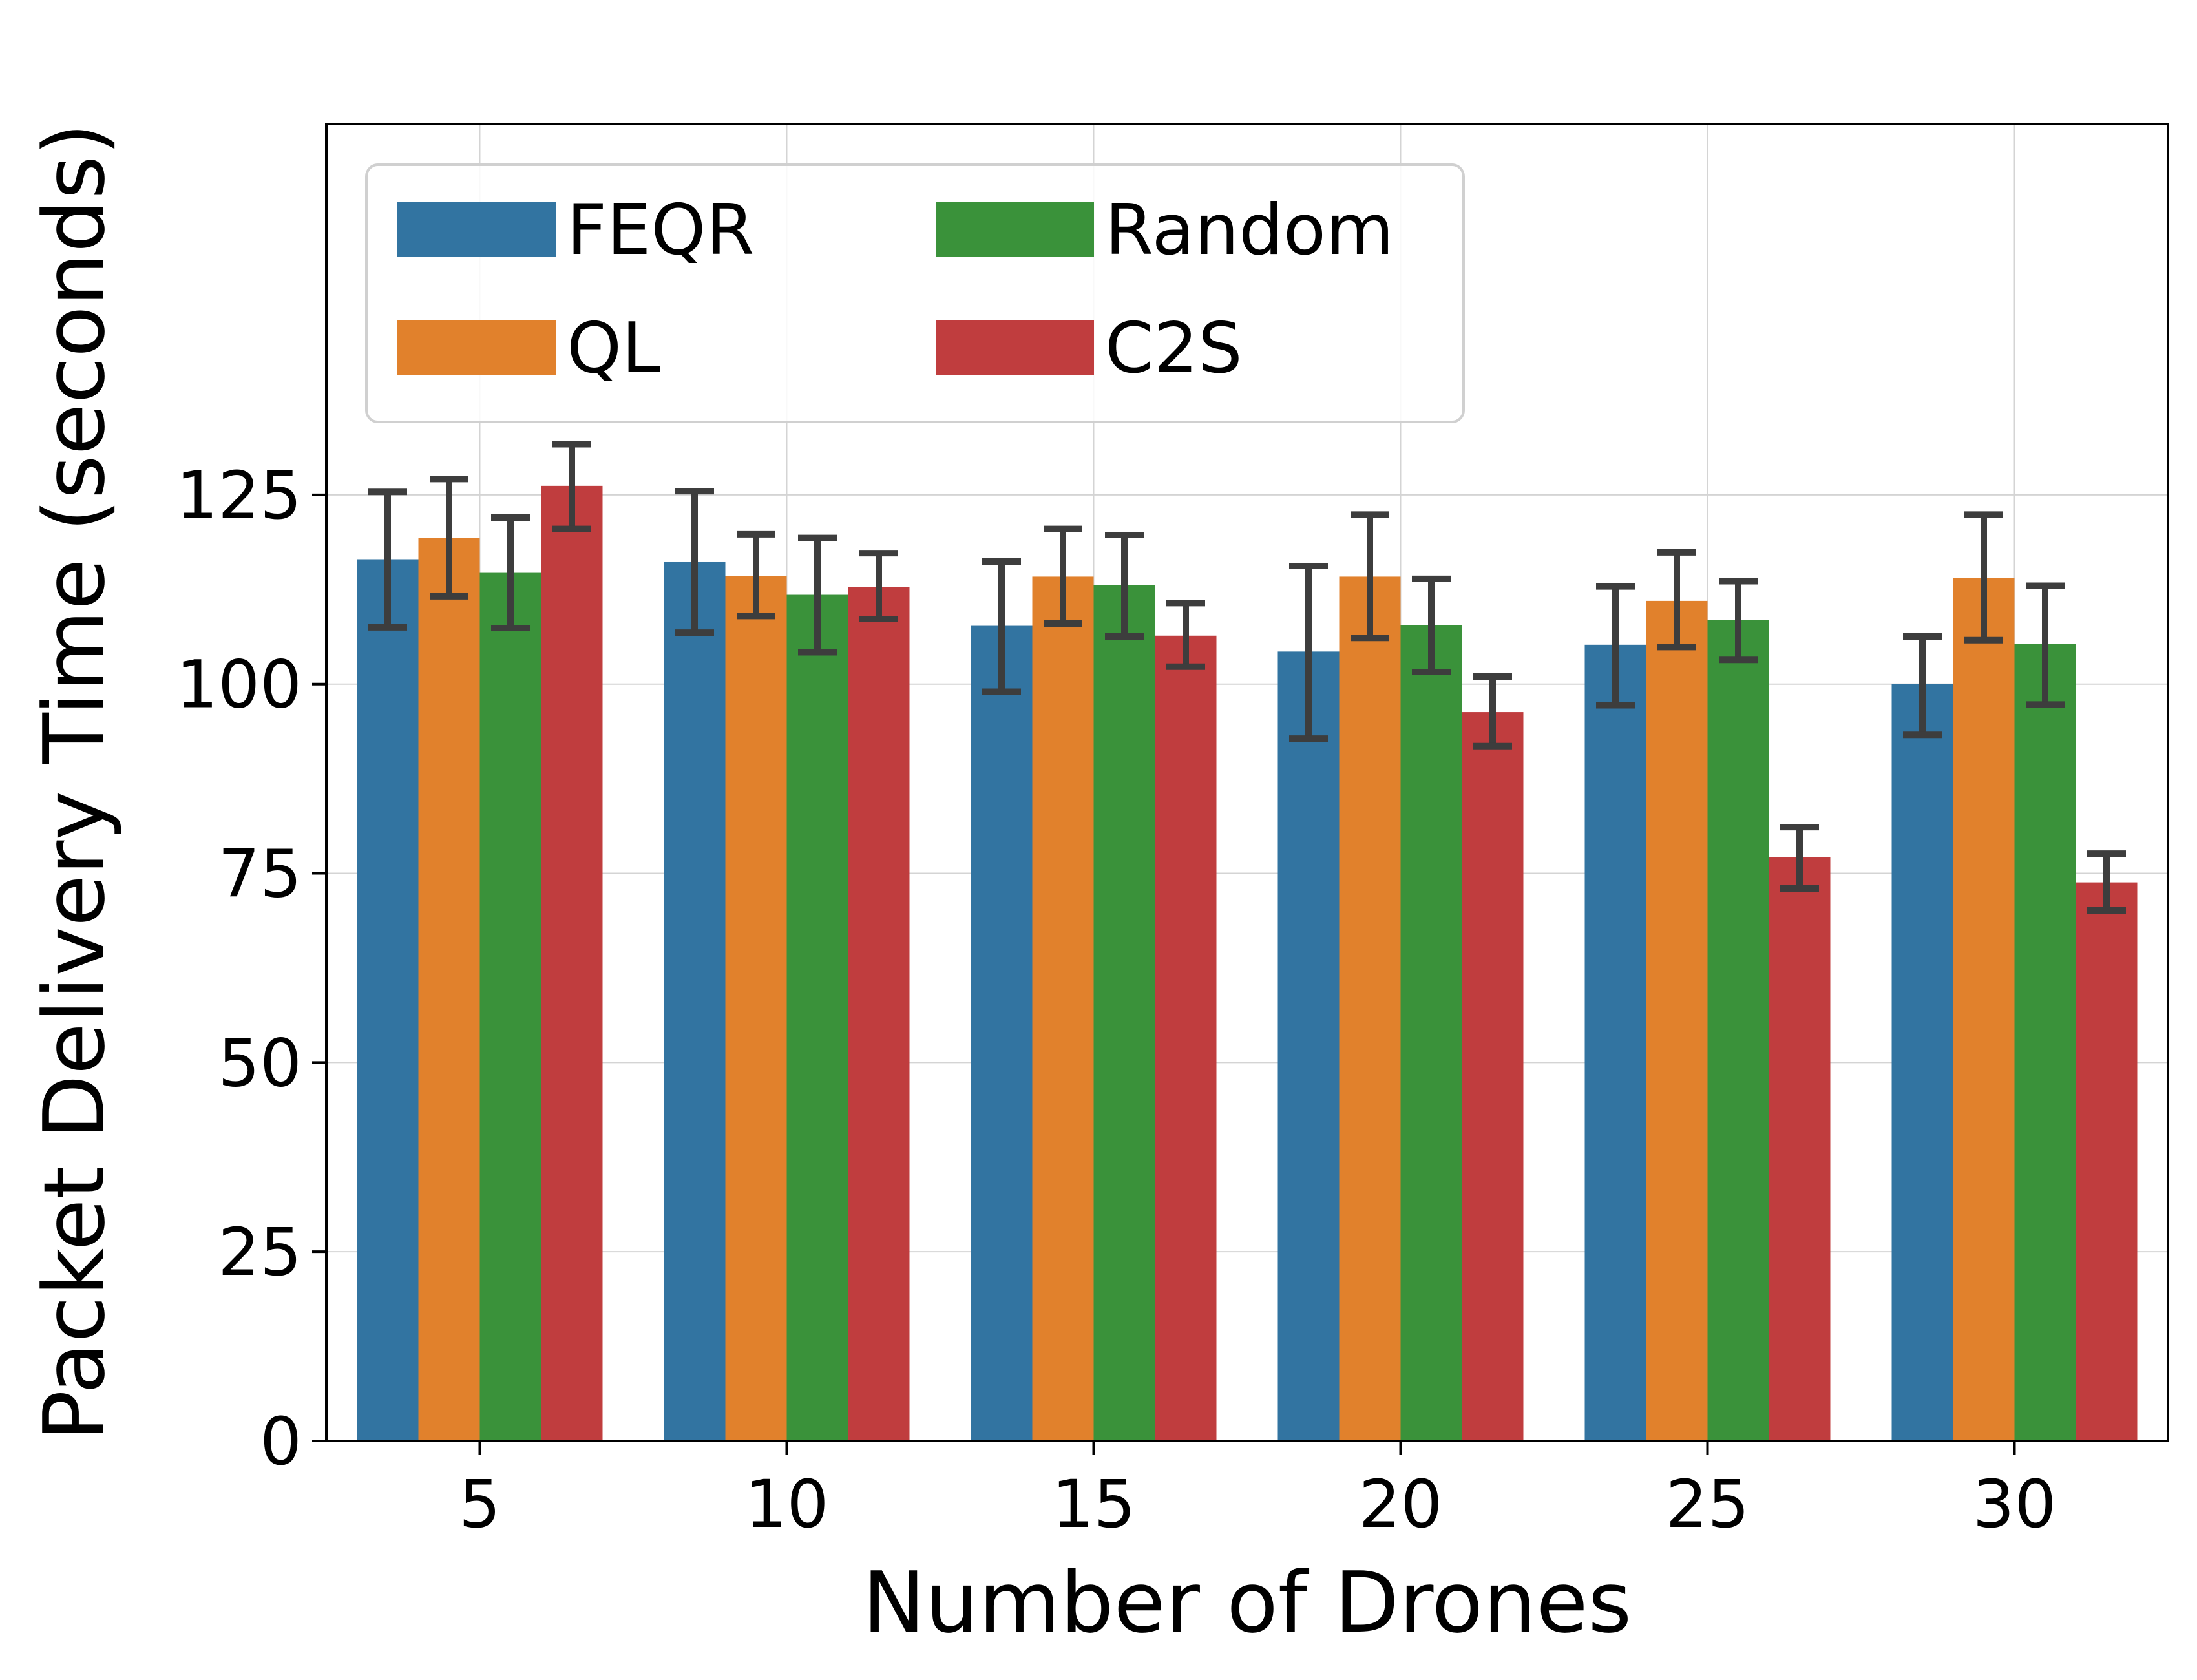 The width and height of the screenshot is (2197, 1680). Describe the element at coordinates (480, 1505) in the screenshot. I see `x-tick-label: 5` at that location.